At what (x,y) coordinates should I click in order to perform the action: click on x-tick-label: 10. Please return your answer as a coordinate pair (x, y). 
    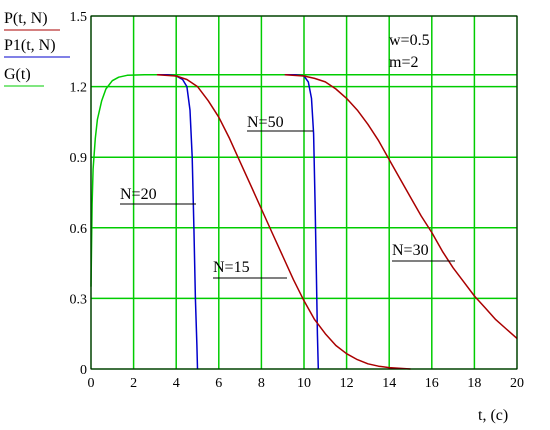
    Looking at the image, I should click on (304, 383).